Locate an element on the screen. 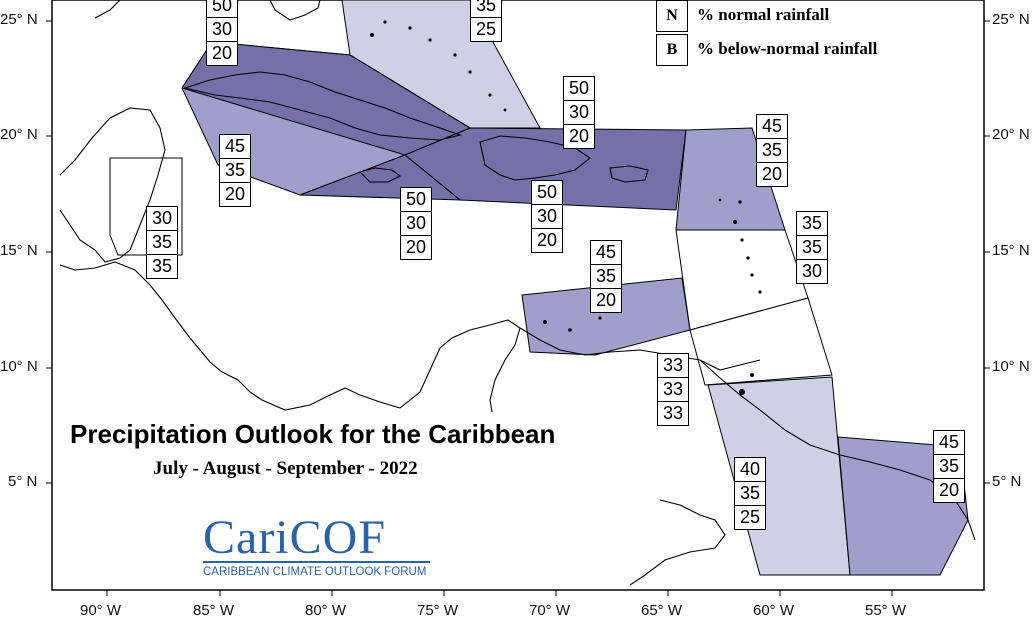  prob-box-trinidad: 33 33 33 is located at coordinates (673, 389).